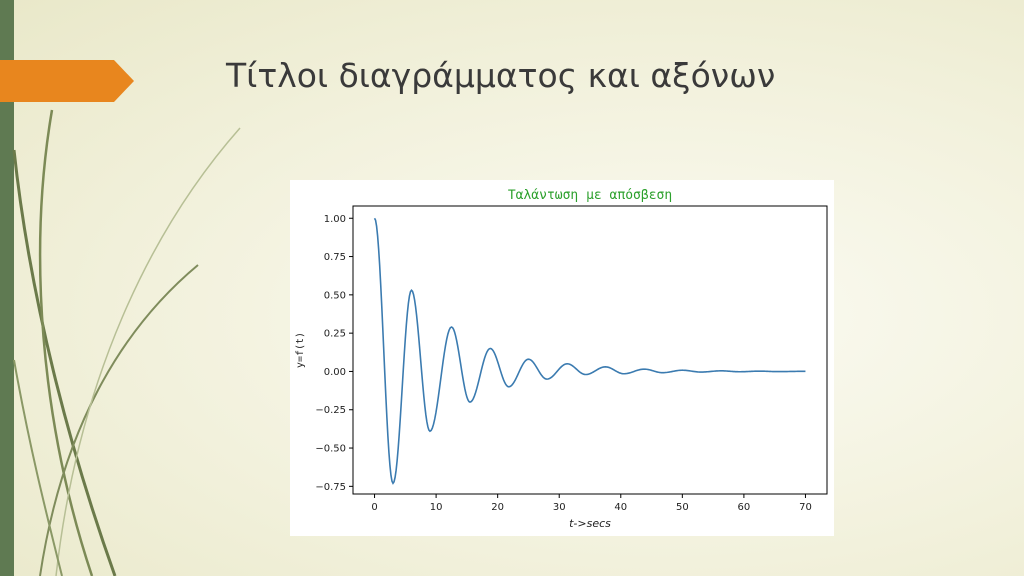  Describe the element at coordinates (330, 410) in the screenshot. I see `y-tick-label: −0.25` at that location.